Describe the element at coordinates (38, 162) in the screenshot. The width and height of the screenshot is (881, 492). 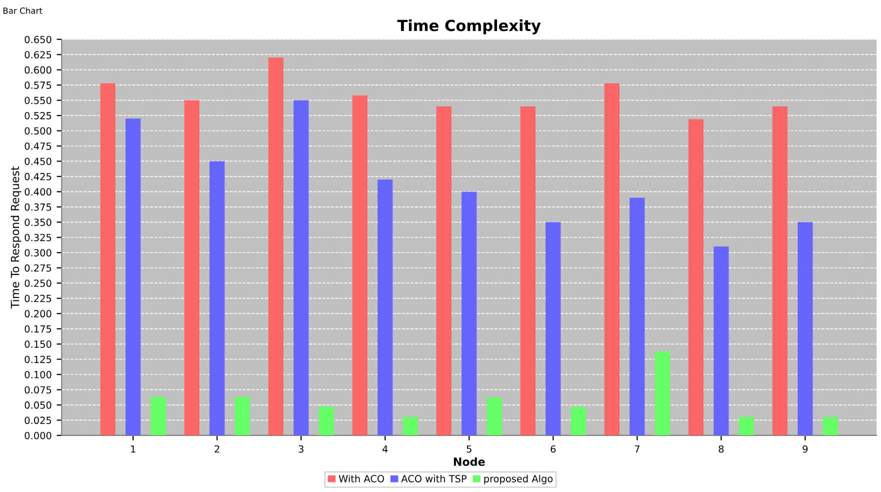
I see `y-tick-label: 0.450` at that location.